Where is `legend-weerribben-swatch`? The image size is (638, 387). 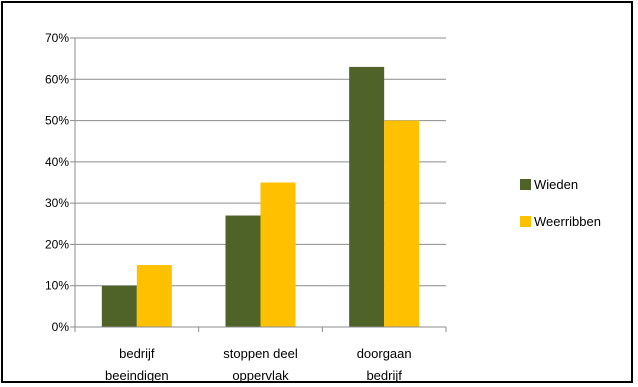 legend-weerribben-swatch is located at coordinates (525, 221).